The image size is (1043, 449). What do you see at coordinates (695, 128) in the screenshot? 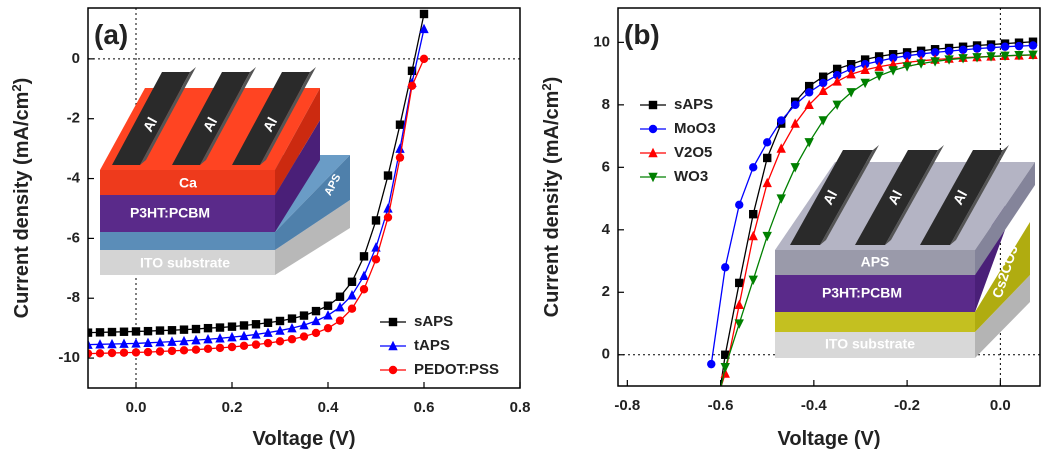
I see `legend-label: MoO3` at bounding box center [695, 128].